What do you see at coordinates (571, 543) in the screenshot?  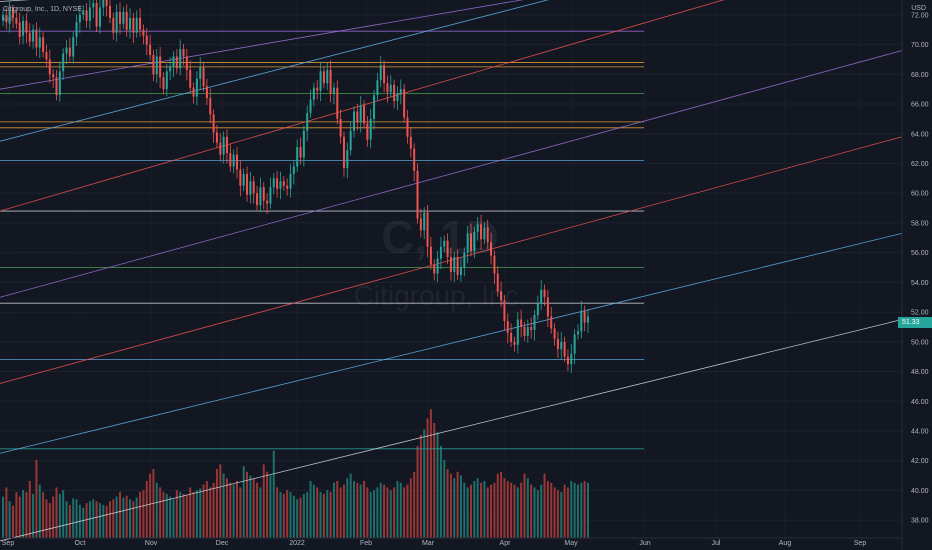 I see `time-tick-label: May` at bounding box center [571, 543].